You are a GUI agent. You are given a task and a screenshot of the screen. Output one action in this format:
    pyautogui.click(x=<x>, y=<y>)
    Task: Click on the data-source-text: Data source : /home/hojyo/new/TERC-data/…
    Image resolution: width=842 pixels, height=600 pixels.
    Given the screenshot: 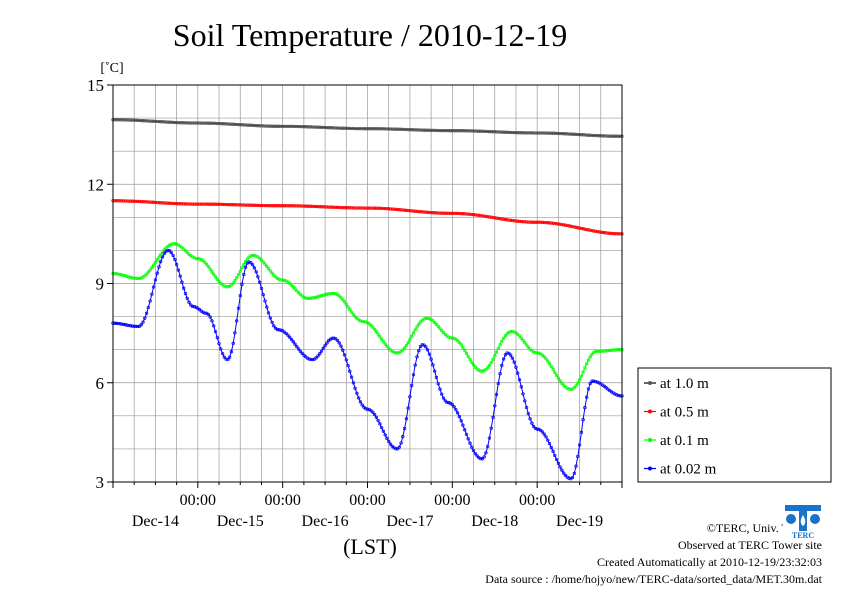 What is the action you would take?
    pyautogui.click(x=653, y=579)
    